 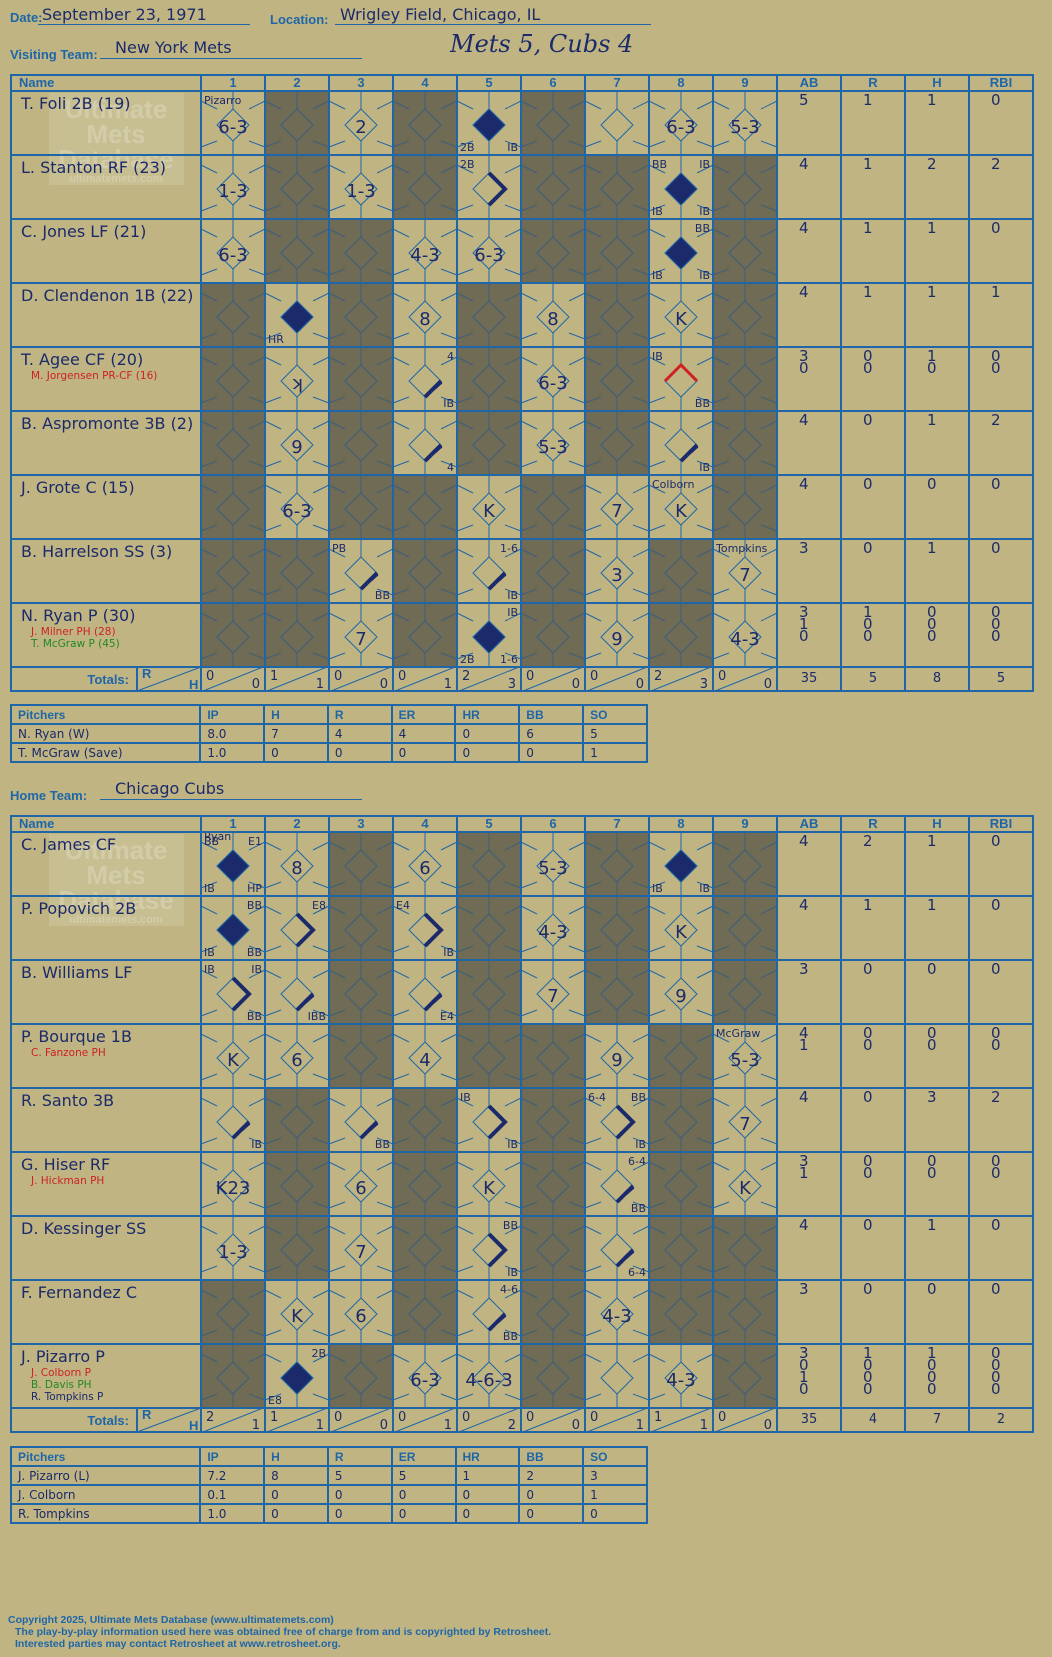 What do you see at coordinates (466, 1417) in the screenshot?
I see `inning-runs: 0` at bounding box center [466, 1417].